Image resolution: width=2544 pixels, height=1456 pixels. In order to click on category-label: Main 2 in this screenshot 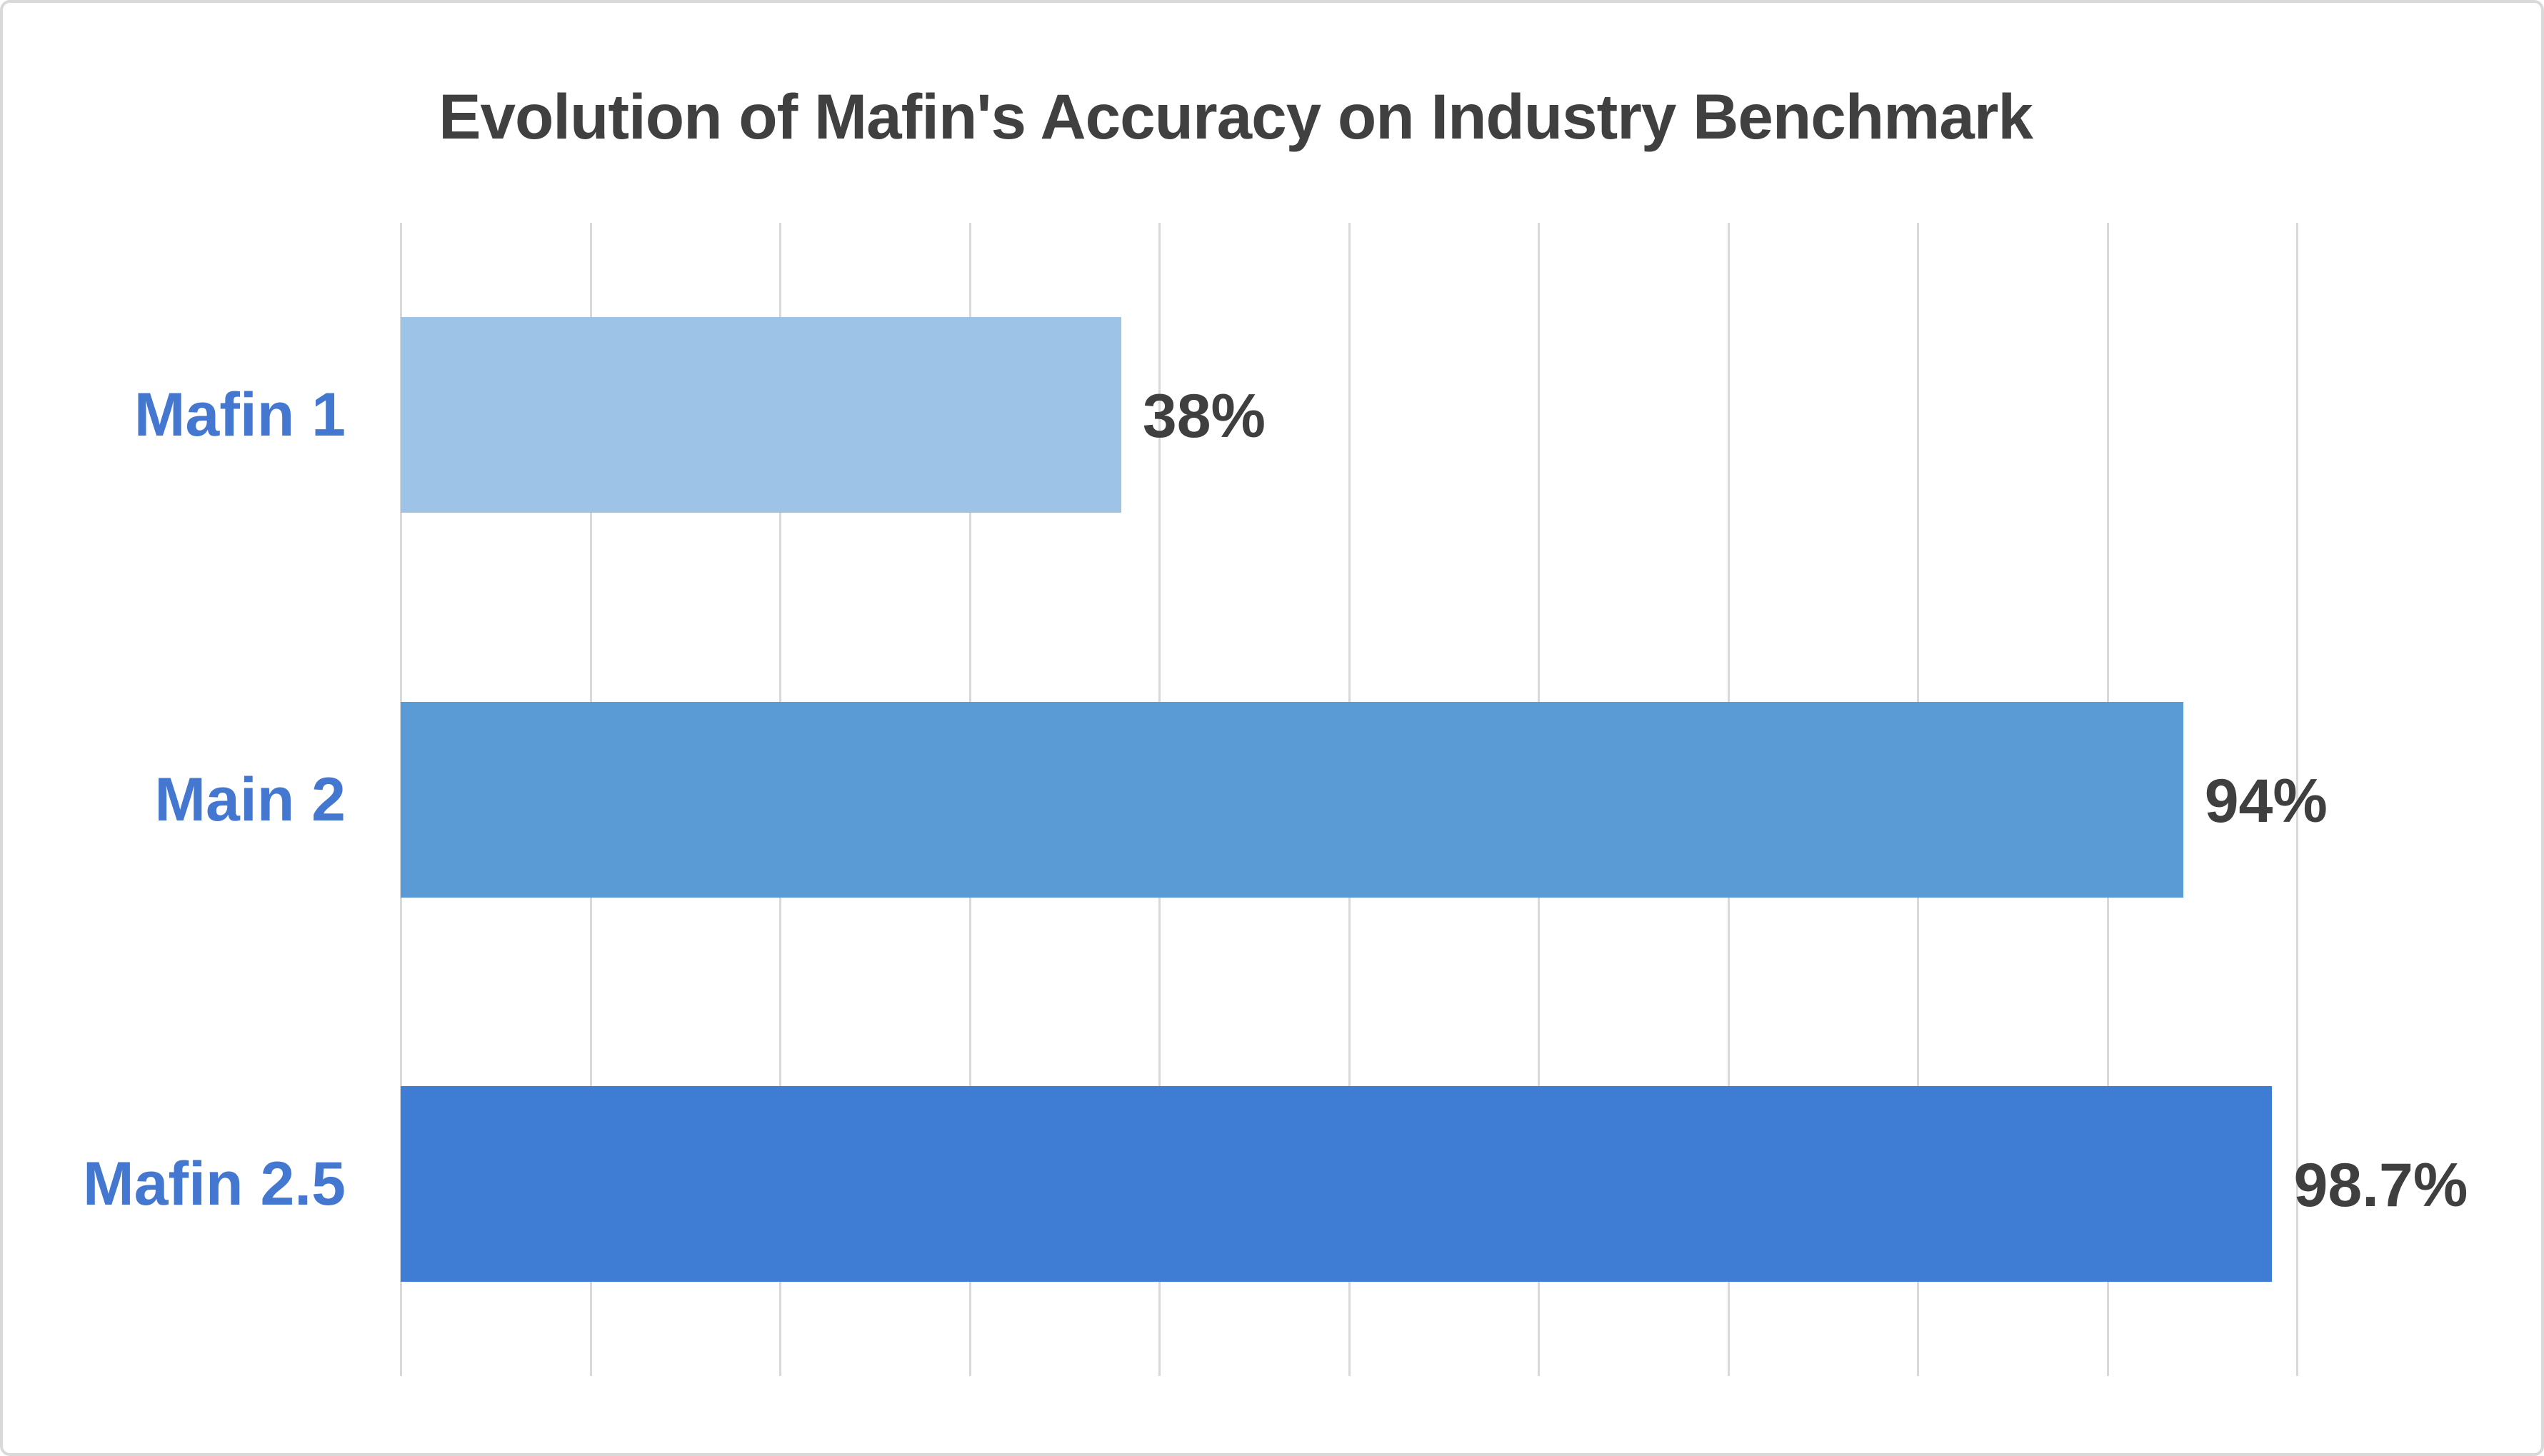, I will do `click(250, 799)`.